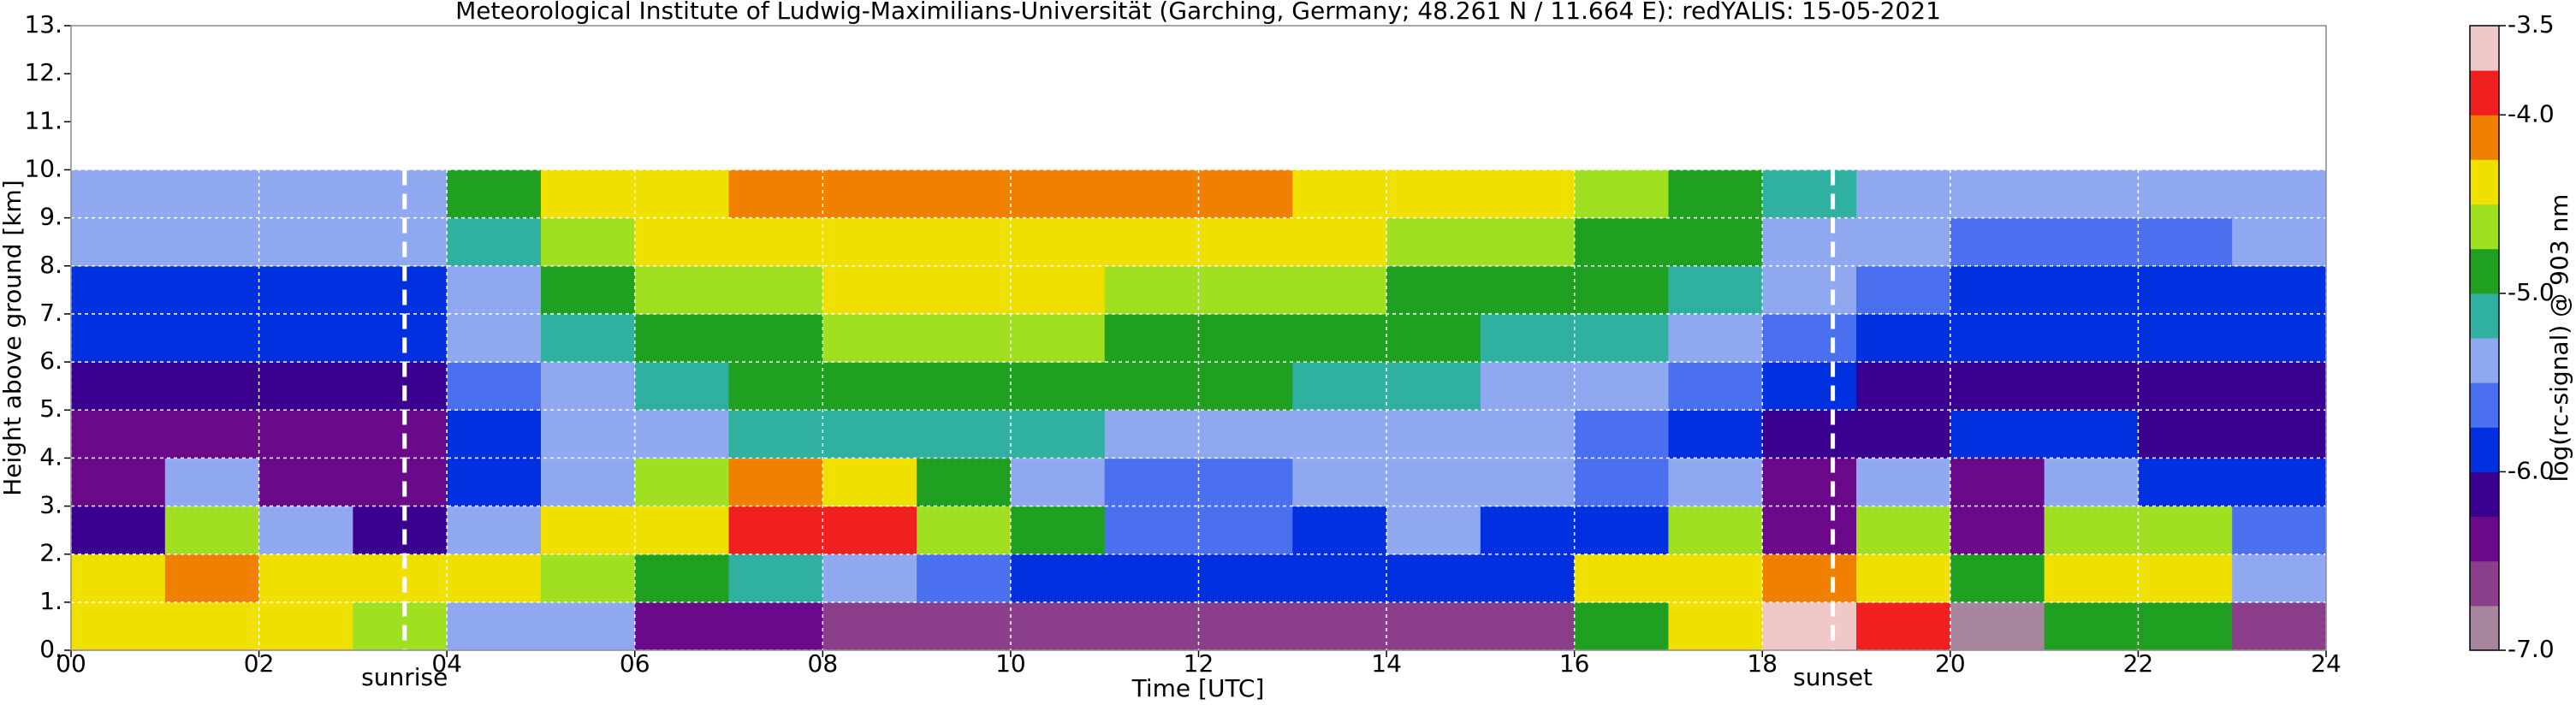 The height and width of the screenshot is (705, 2576). Describe the element at coordinates (2531, 24) in the screenshot. I see `colorbar-tick-label: -3.5` at that location.